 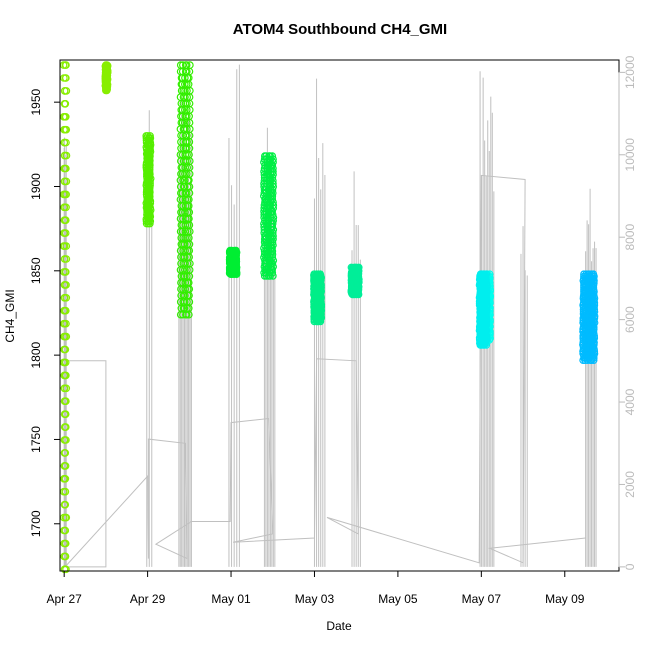 What do you see at coordinates (36, 354) in the screenshot?
I see `y-tick-label-2: 1800` at bounding box center [36, 354].